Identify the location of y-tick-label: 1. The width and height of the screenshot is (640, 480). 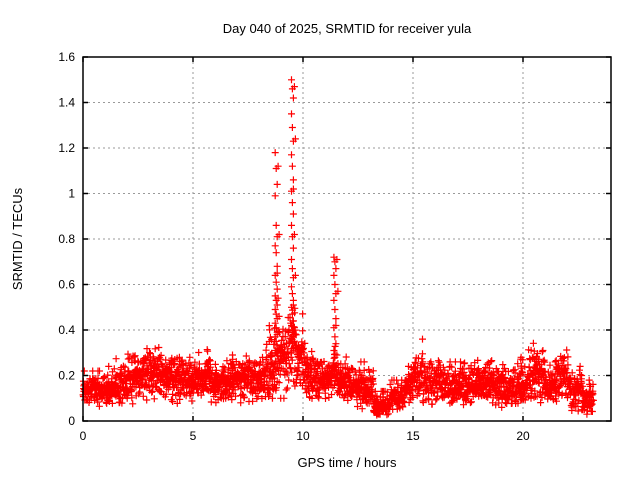
(71, 194).